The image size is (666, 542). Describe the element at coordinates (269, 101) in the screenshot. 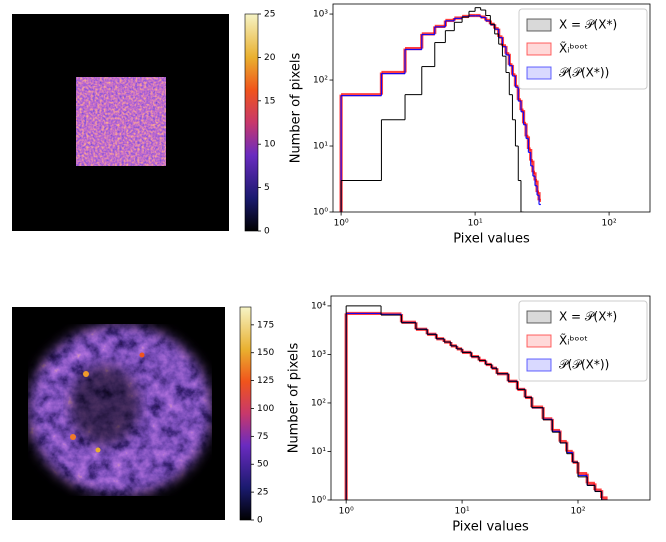

I see `colorbar-tick-label: 15` at that location.